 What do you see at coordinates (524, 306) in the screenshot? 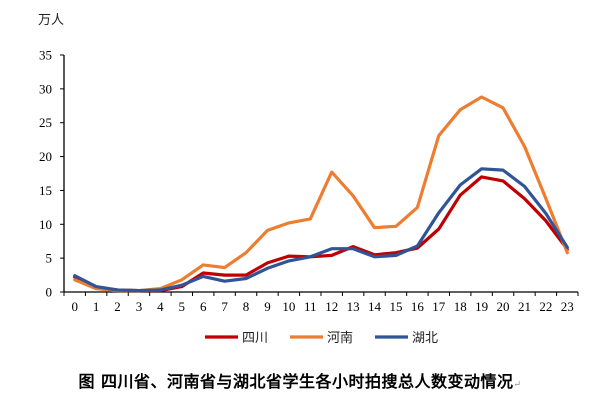
I see `x-tick-label: 21` at bounding box center [524, 306].